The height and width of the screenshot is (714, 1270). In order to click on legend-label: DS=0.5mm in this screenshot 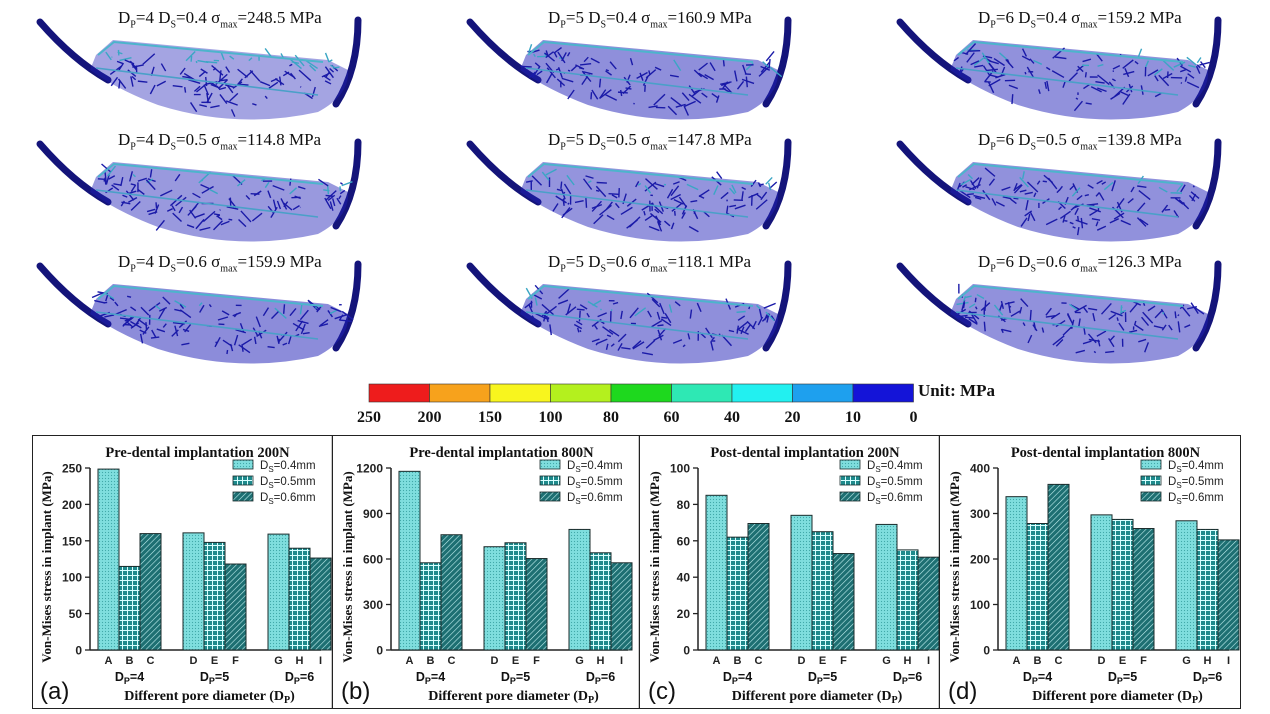, I will do `click(595, 483)`.